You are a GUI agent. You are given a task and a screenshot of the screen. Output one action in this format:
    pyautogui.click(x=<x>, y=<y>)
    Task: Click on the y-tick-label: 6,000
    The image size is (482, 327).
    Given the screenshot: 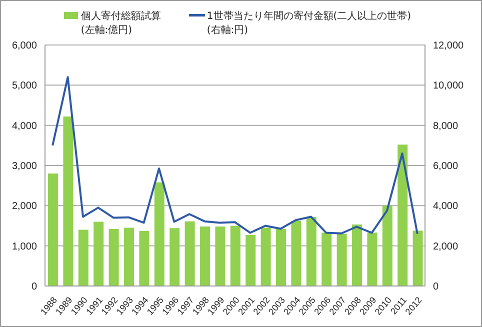 What is the action you would take?
    pyautogui.click(x=25, y=46)
    